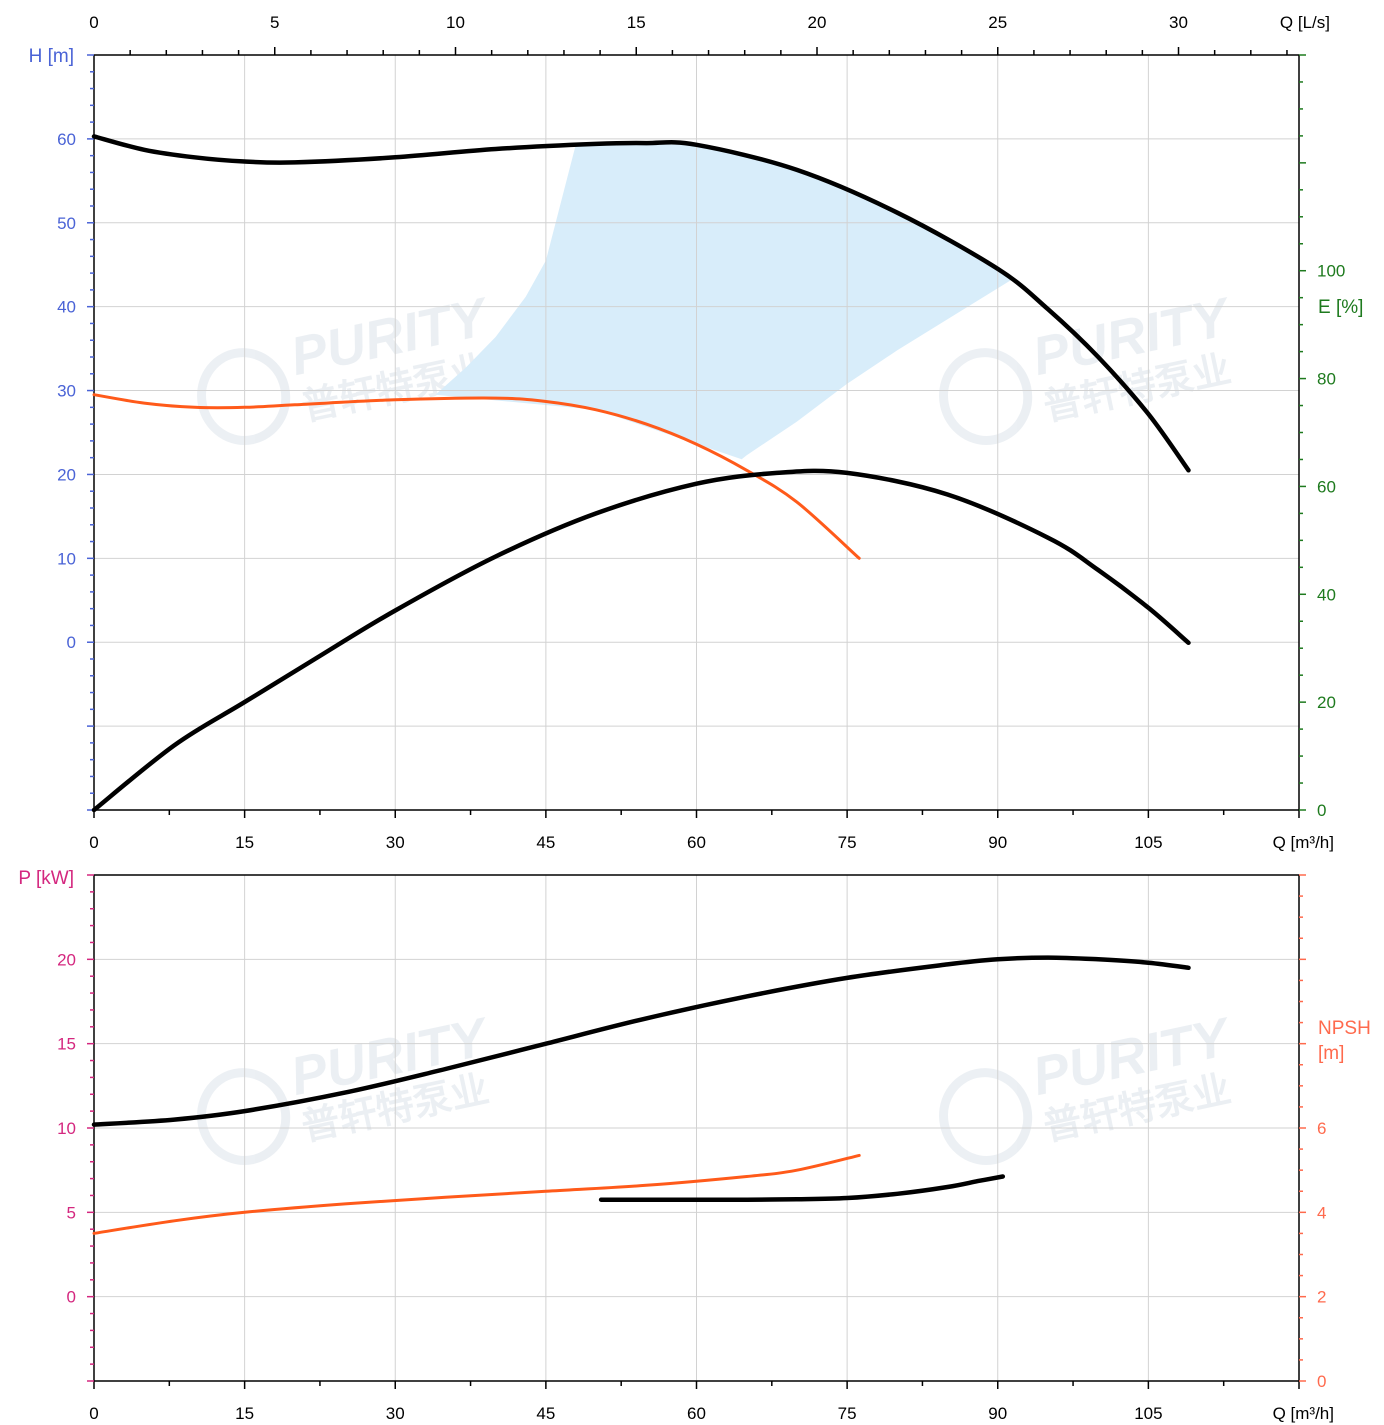  What do you see at coordinates (66, 139) in the screenshot?
I see `chart1-y-tick-label: 60` at bounding box center [66, 139].